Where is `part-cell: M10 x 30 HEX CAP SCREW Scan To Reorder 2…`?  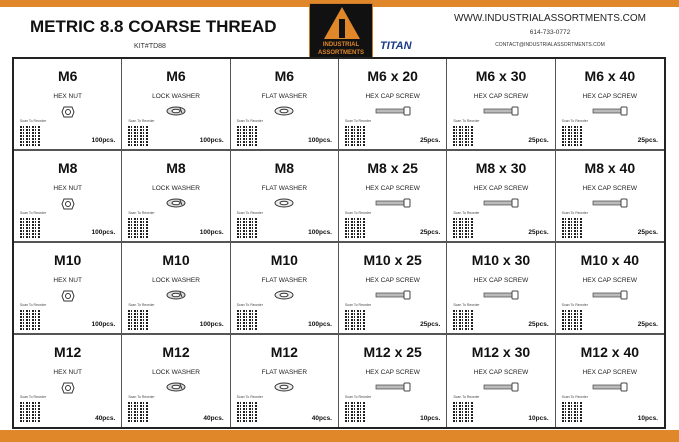 part-cell: M10 x 30 HEX CAP SCREW Scan To Reorder 2… is located at coordinates (501, 289).